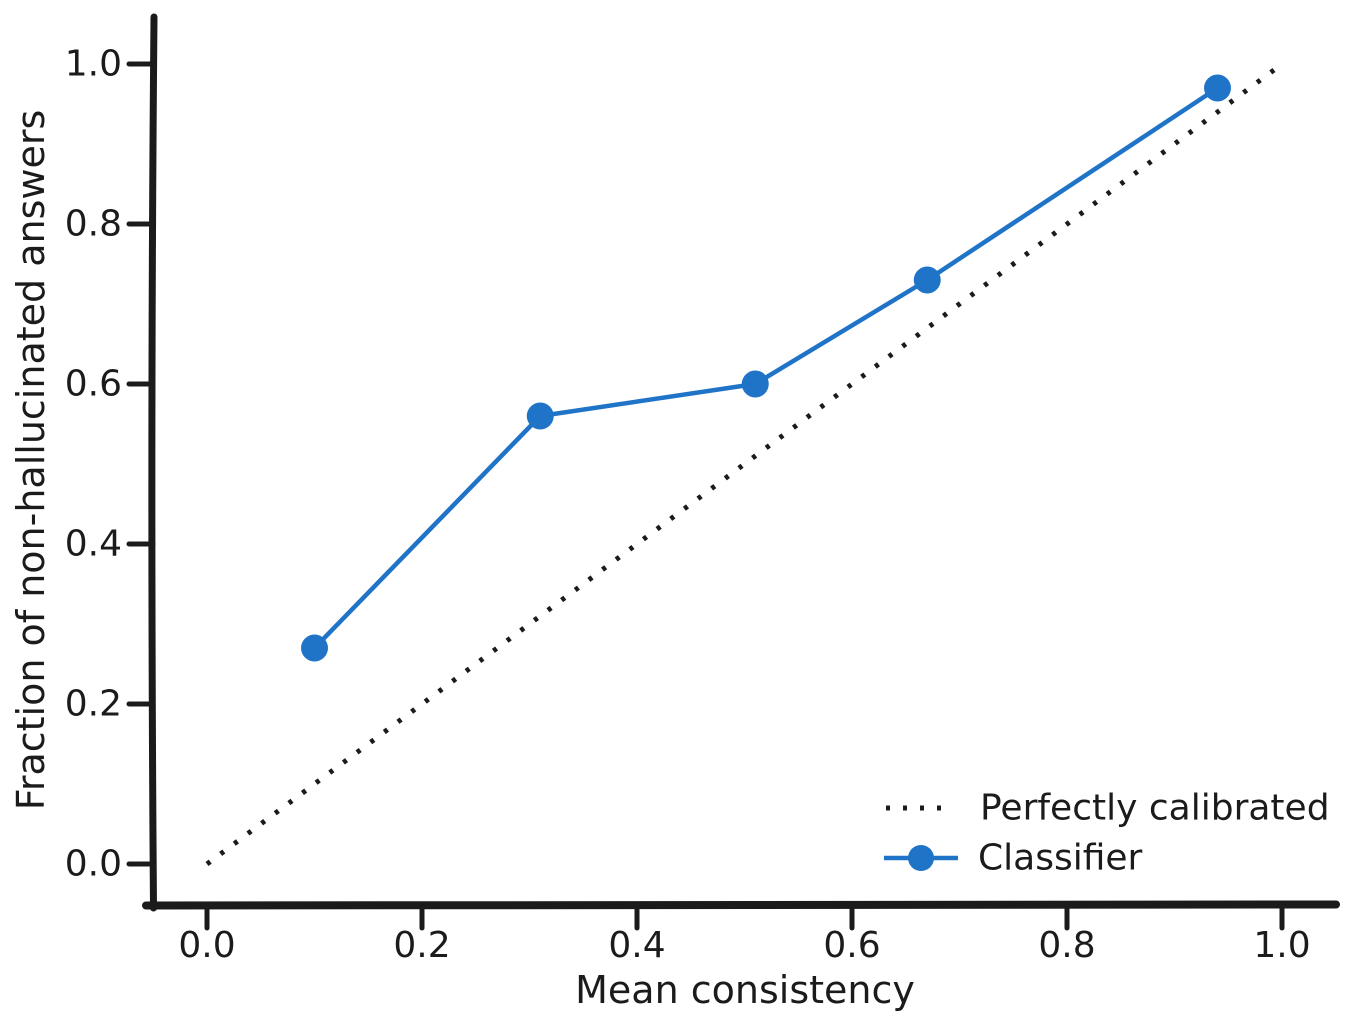 The image size is (1354, 1032). What do you see at coordinates (1107, 833) in the screenshot?
I see `legend: Perfectly calibrated Classifier` at bounding box center [1107, 833].